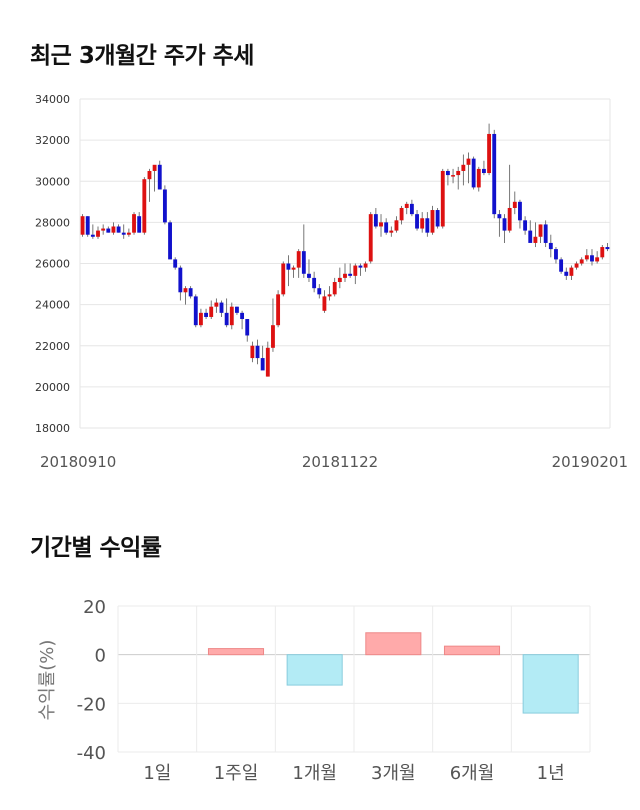 The height and width of the screenshot is (810, 640). What do you see at coordinates (340, 462) in the screenshot?
I see `candlestick-x-tick-label: 20181122` at bounding box center [340, 462].